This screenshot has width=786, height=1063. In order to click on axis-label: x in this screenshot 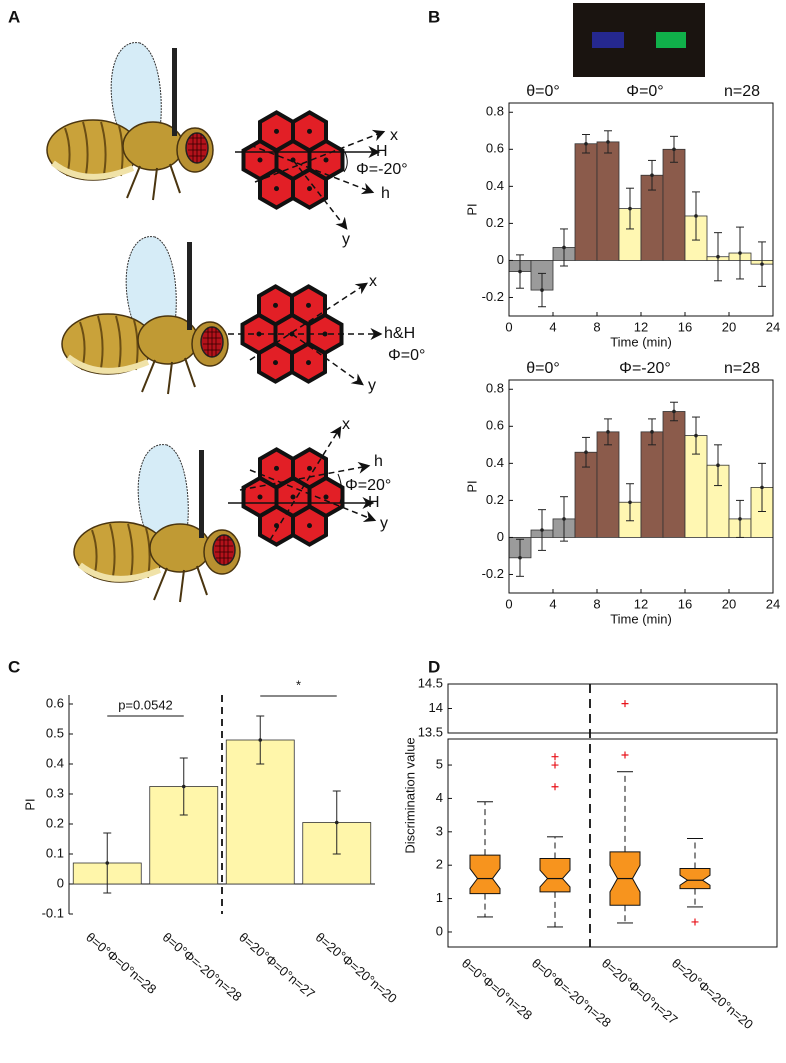, I will do `click(346, 424)`.